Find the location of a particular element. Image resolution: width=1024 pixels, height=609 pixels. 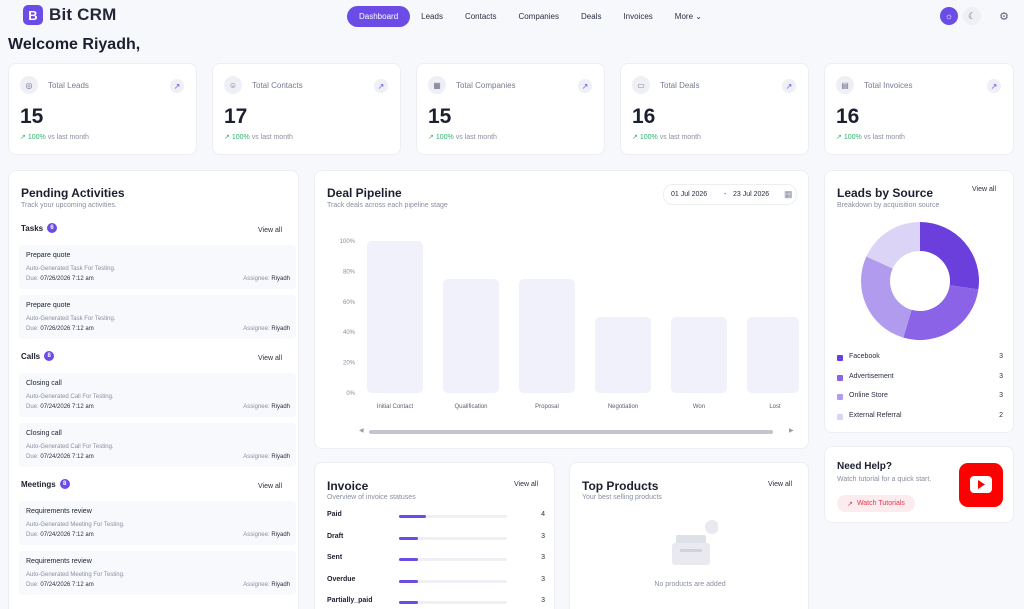

nav-companies: Companies is located at coordinates (538, 16).